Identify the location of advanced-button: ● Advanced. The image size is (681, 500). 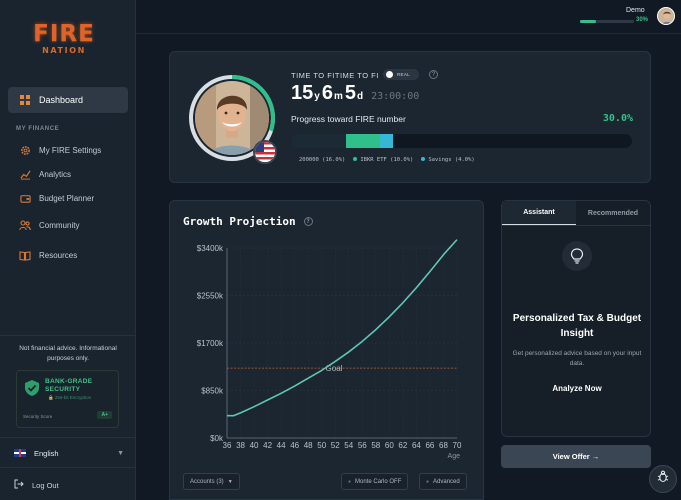
(443, 481).